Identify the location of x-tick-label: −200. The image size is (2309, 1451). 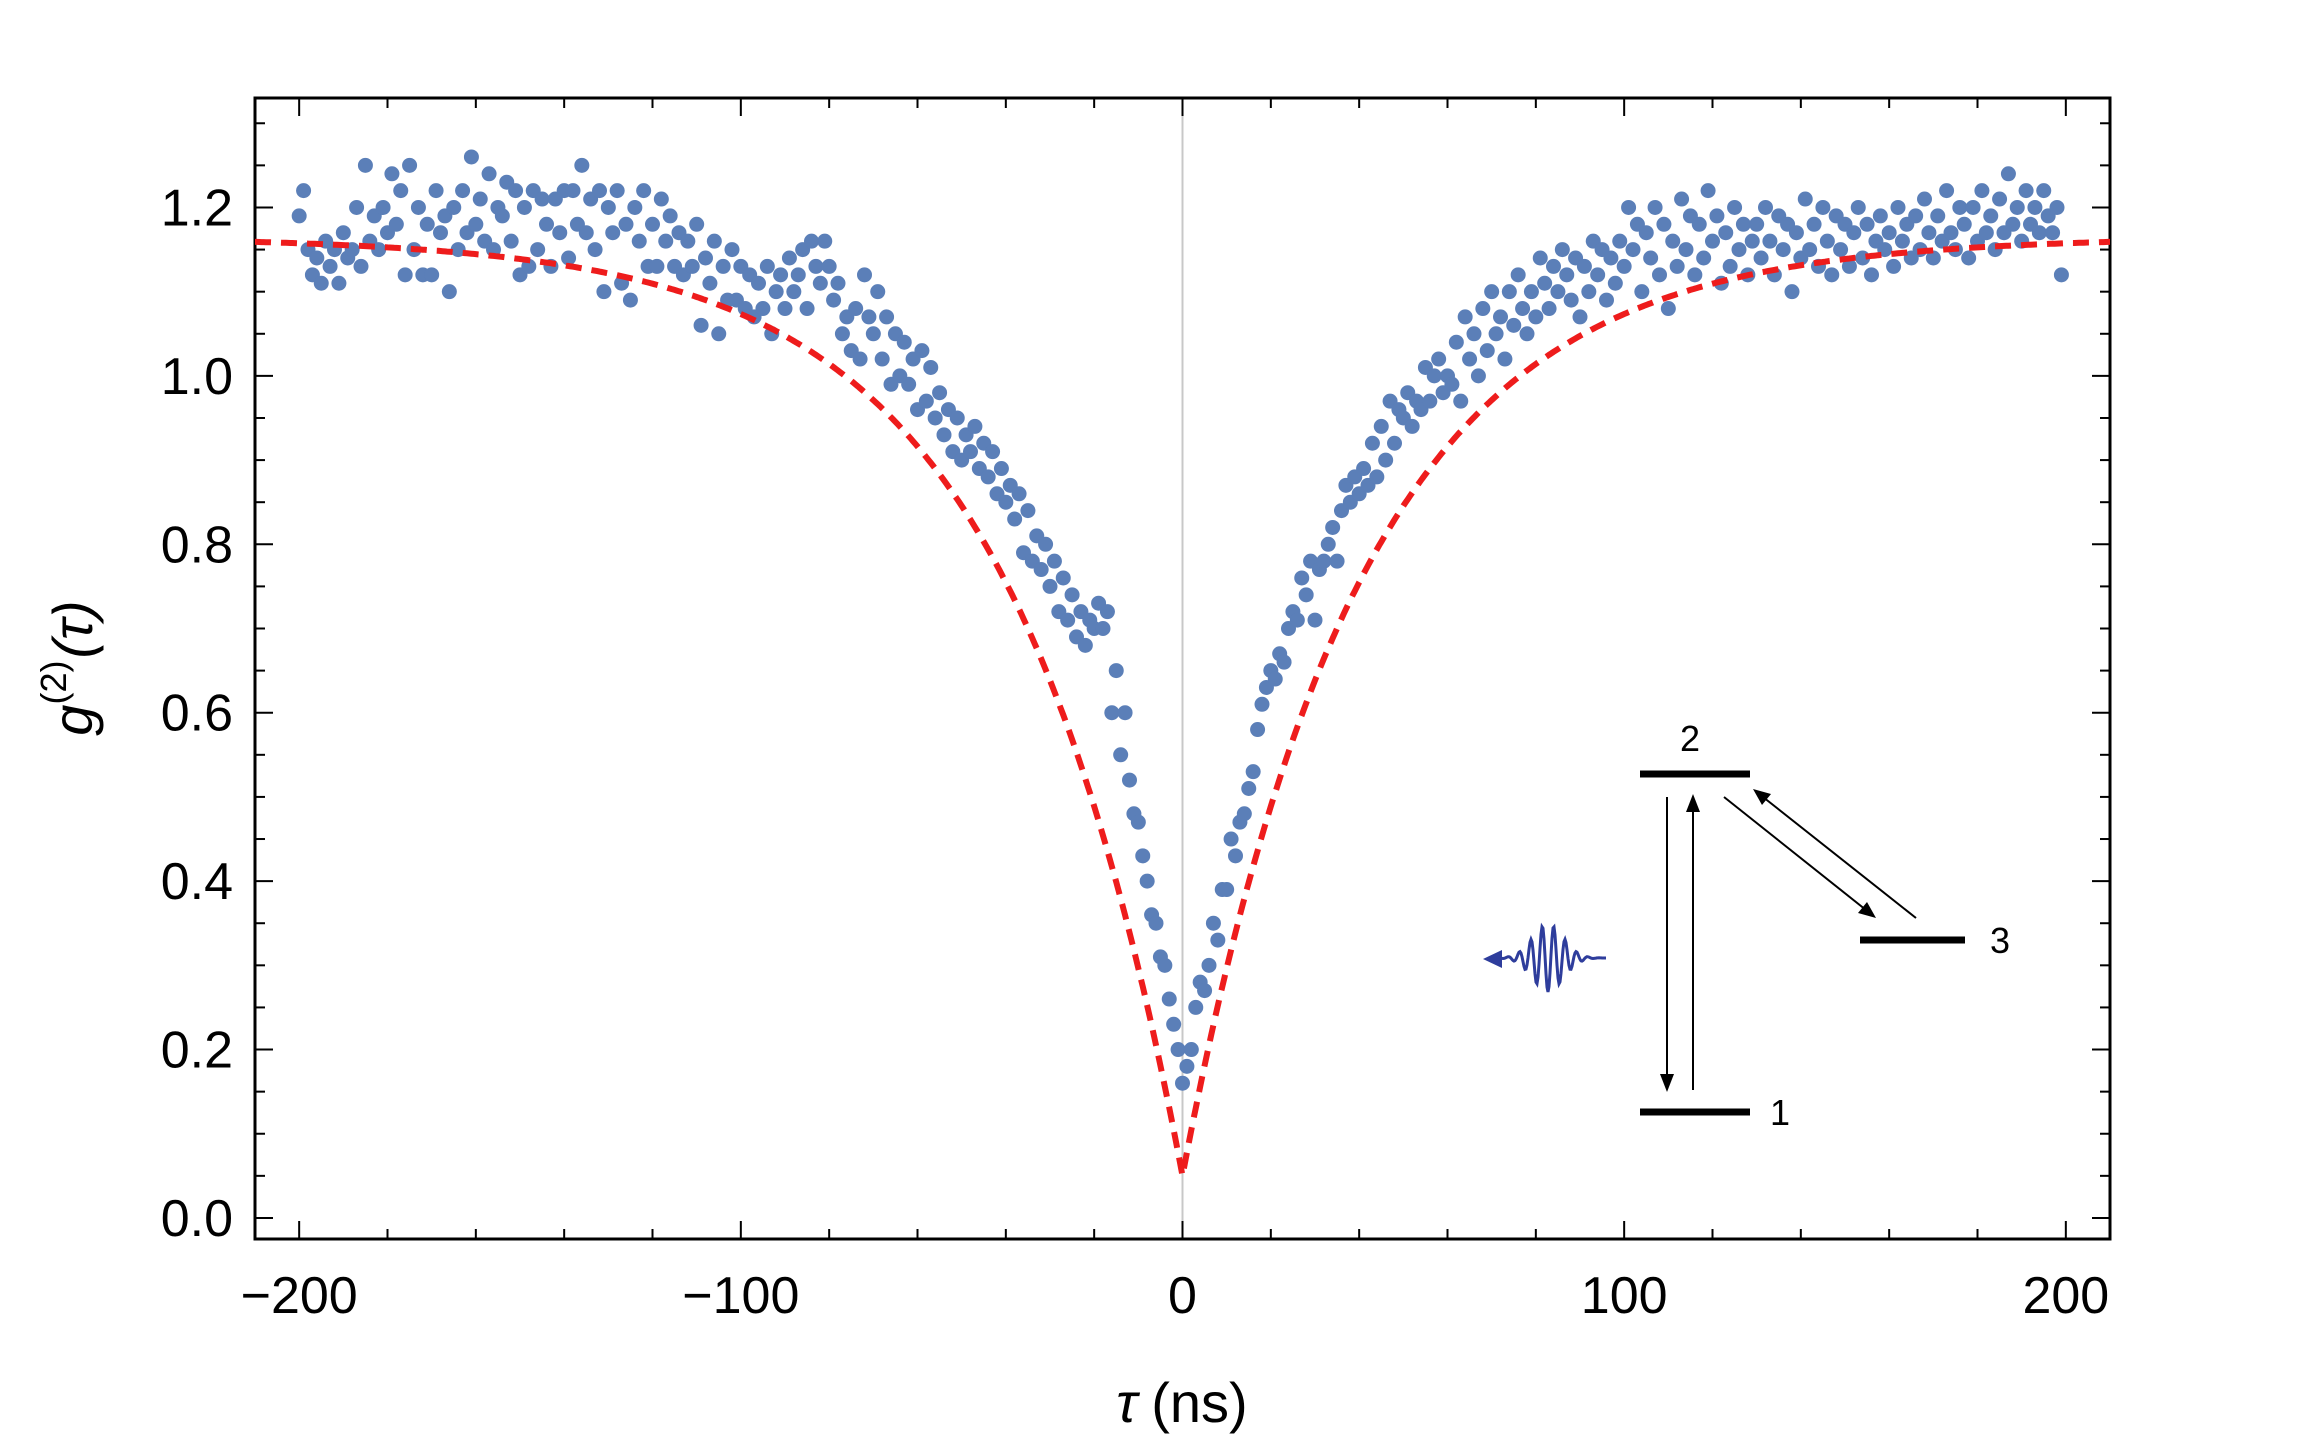
(299, 1296).